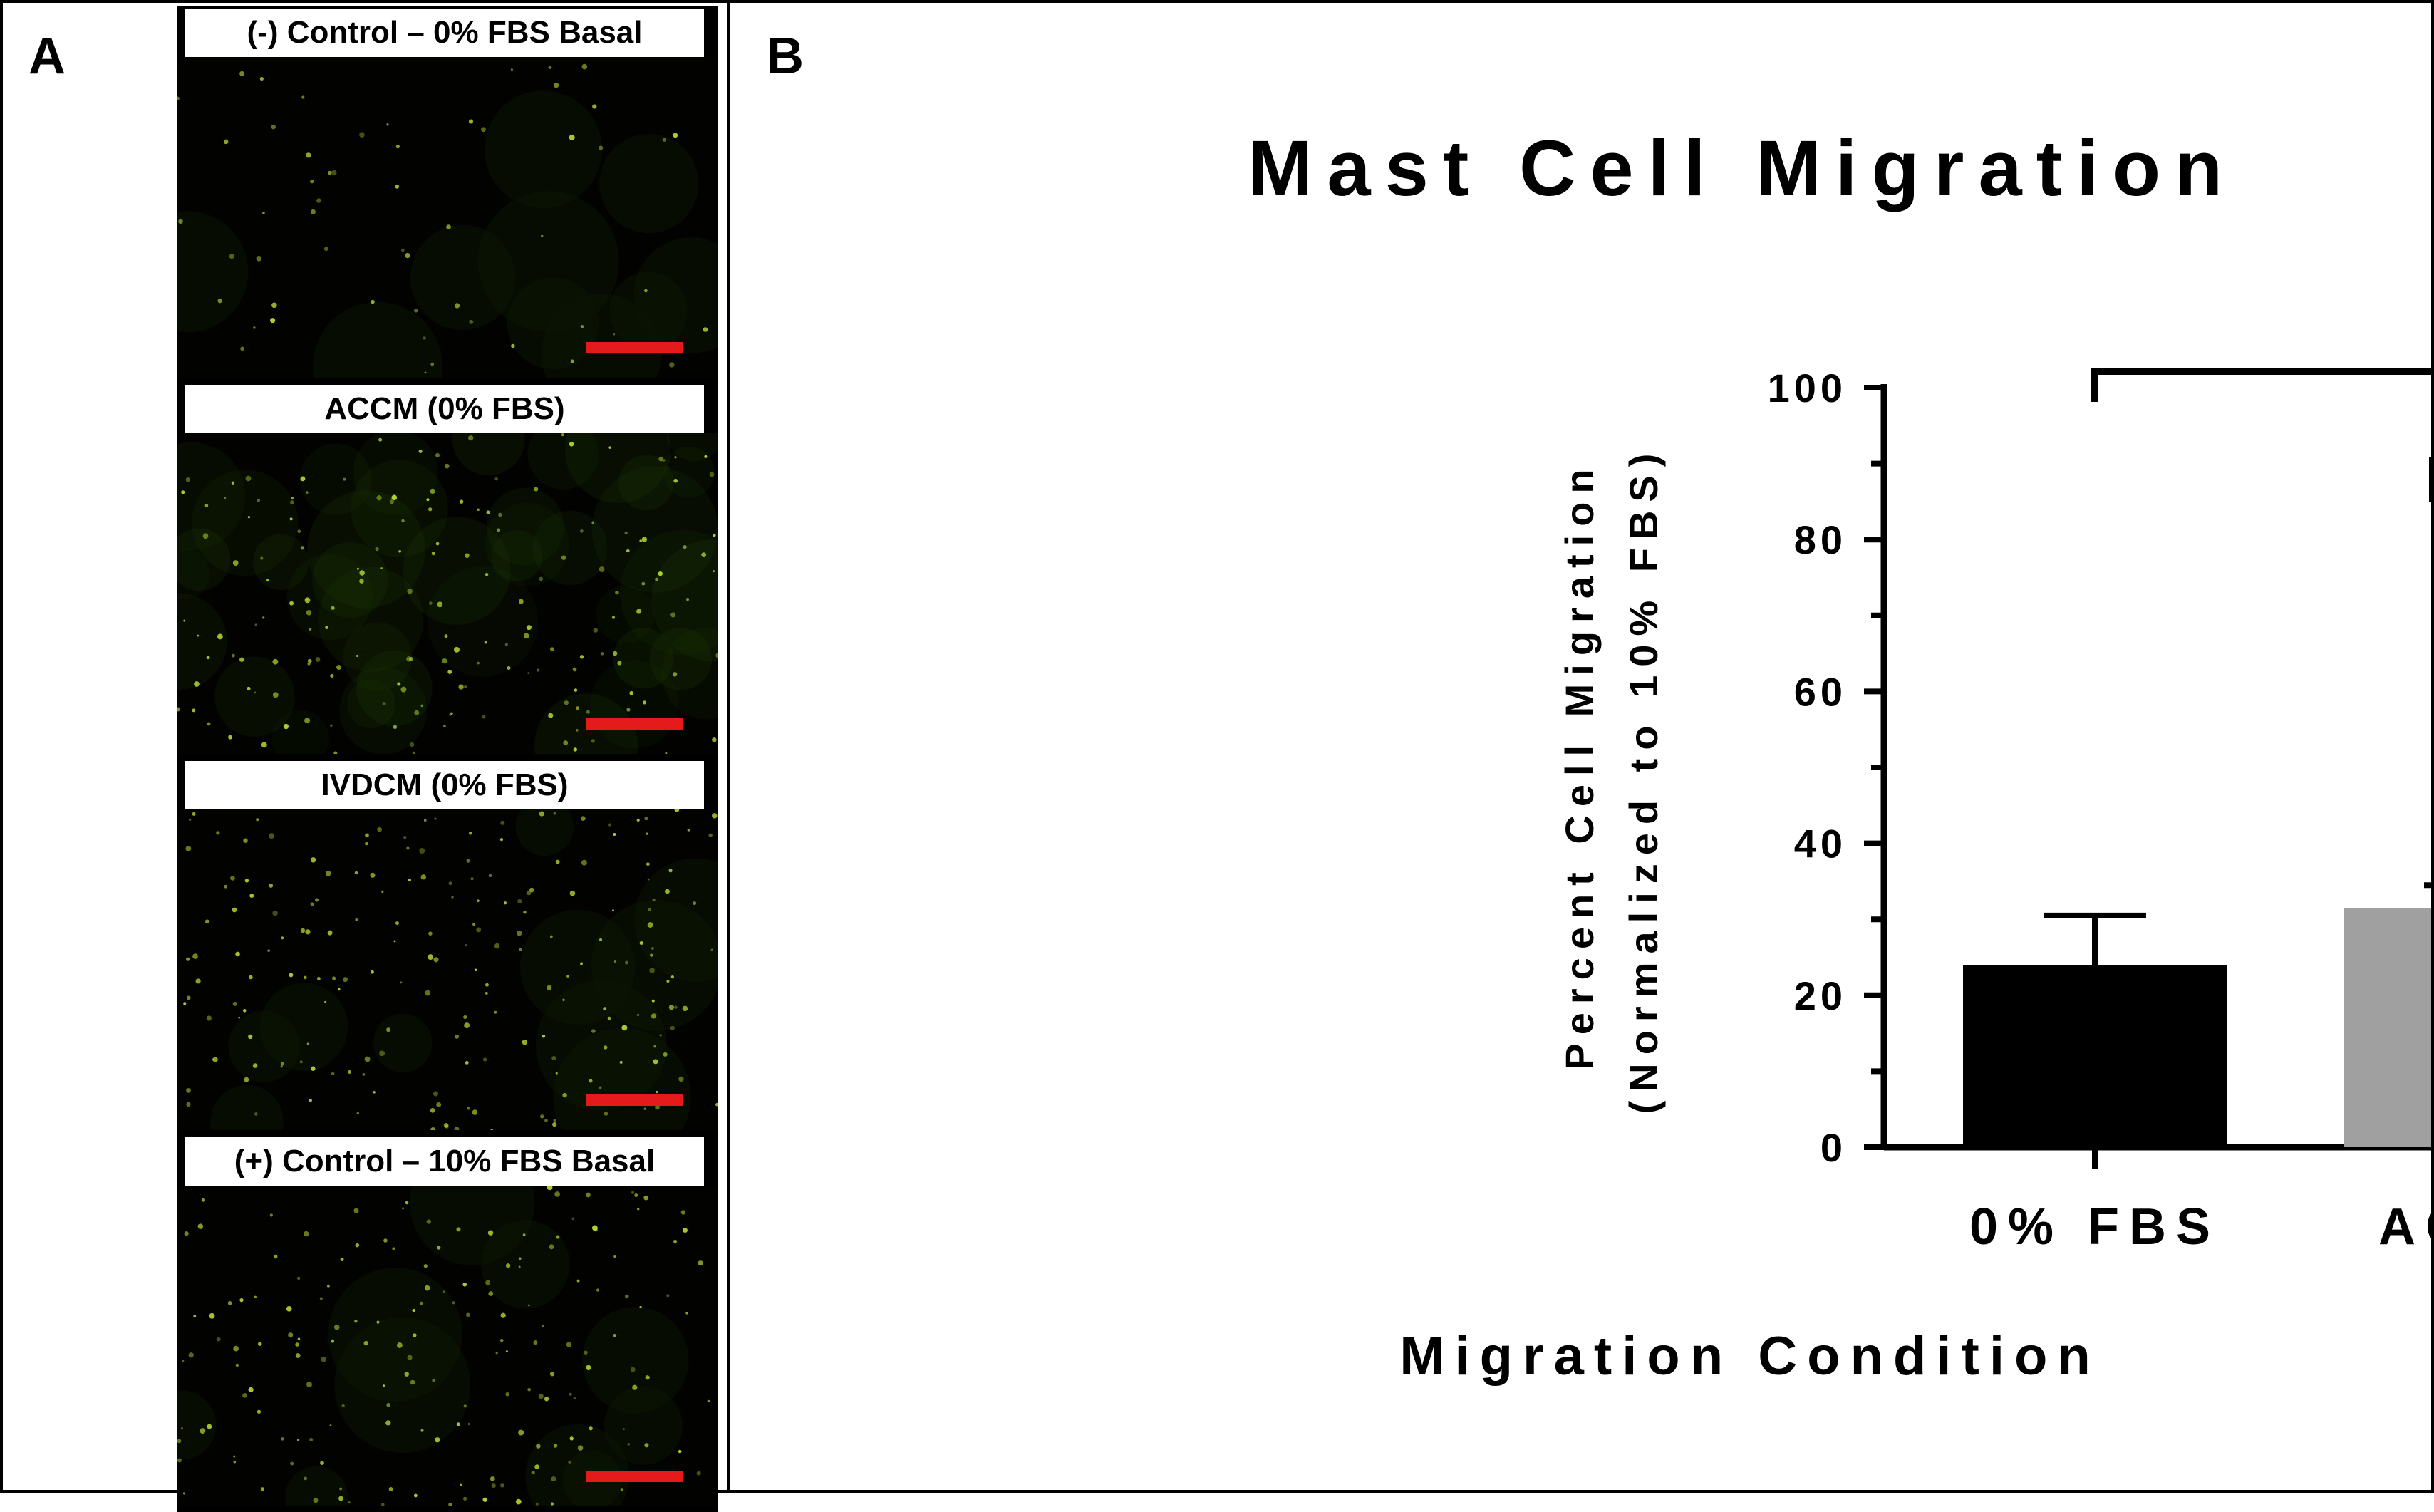  Describe the element at coordinates (1826, 768) in the screenshot. I see `y-ticks: 0 20 40 60 80 100` at that location.